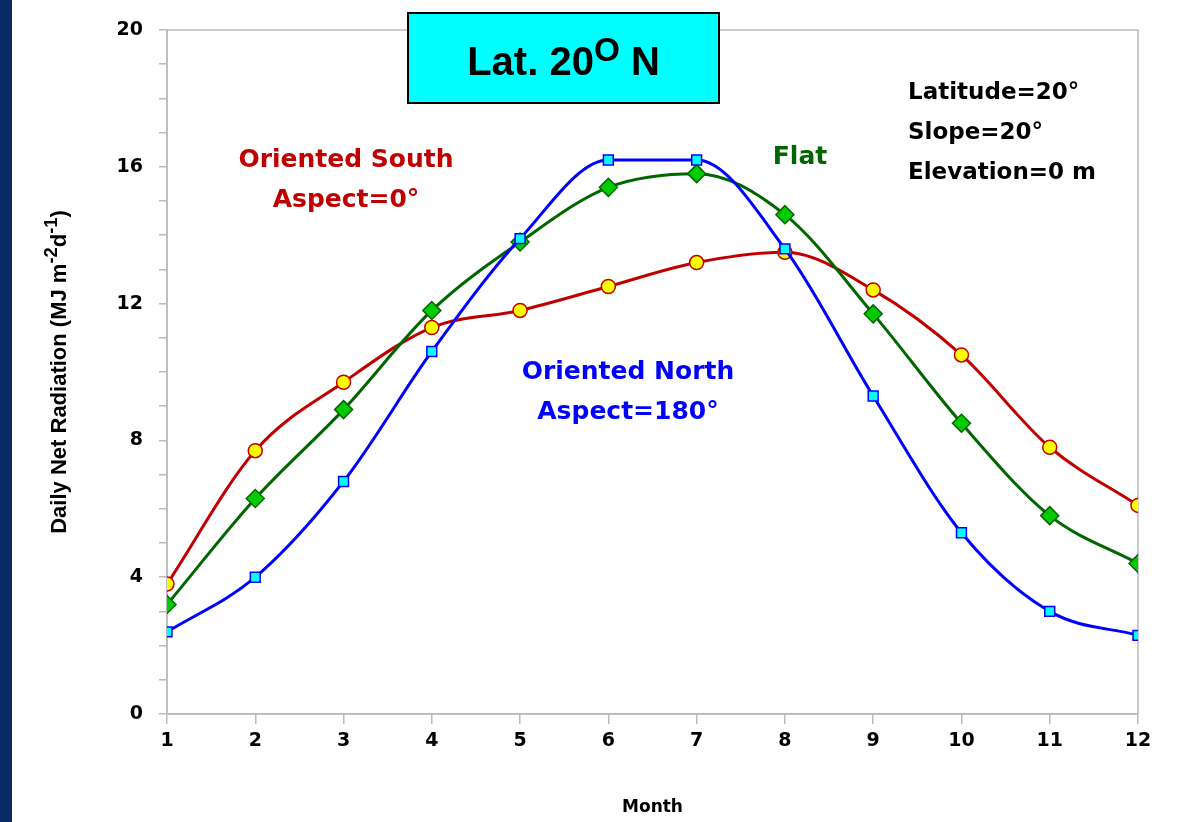 The height and width of the screenshot is (822, 1203). Describe the element at coordinates (785, 739) in the screenshot. I see `x-tick-label: 8` at that location.